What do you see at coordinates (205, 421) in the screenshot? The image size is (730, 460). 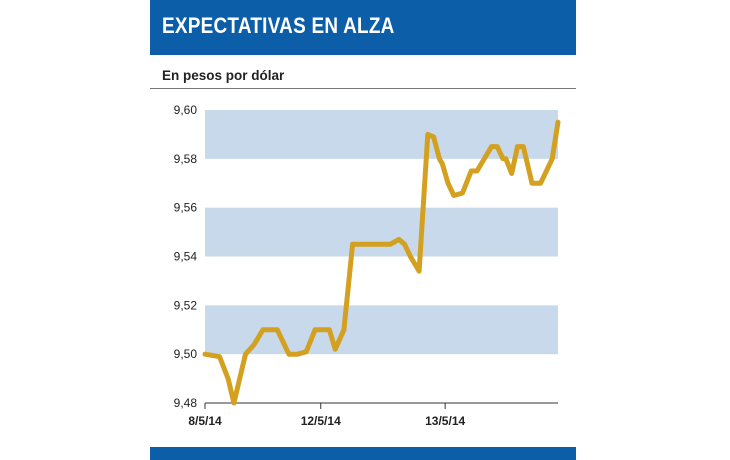 I see `x-tick-label: 8/5/14` at bounding box center [205, 421].